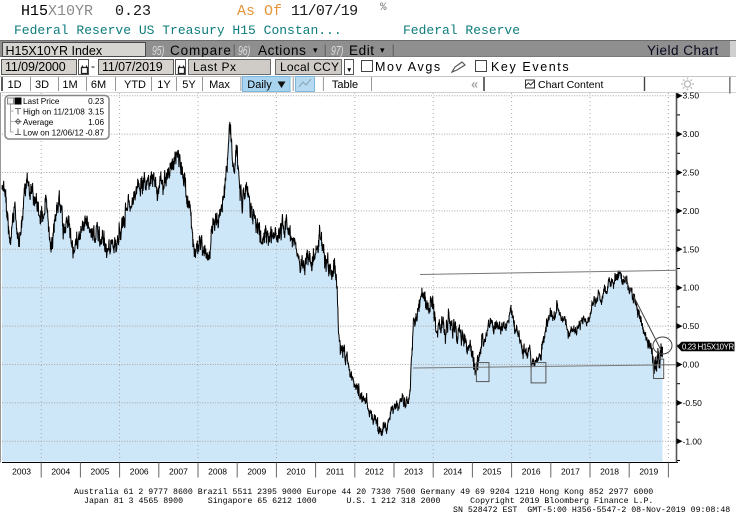 The image size is (736, 530). Describe the element at coordinates (609, 472) in the screenshot. I see `svg-text: 2018` at that location.